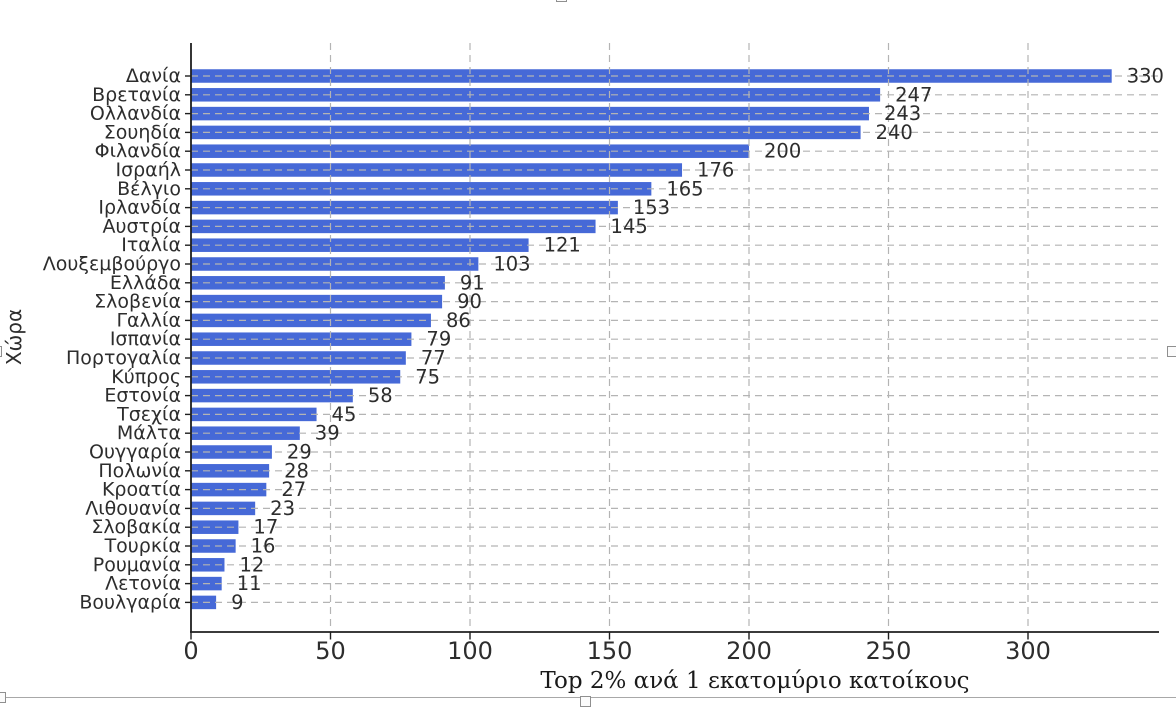  What do you see at coordinates (142, 396) in the screenshot?
I see `y-tick-label-17: Εστονία` at bounding box center [142, 396].